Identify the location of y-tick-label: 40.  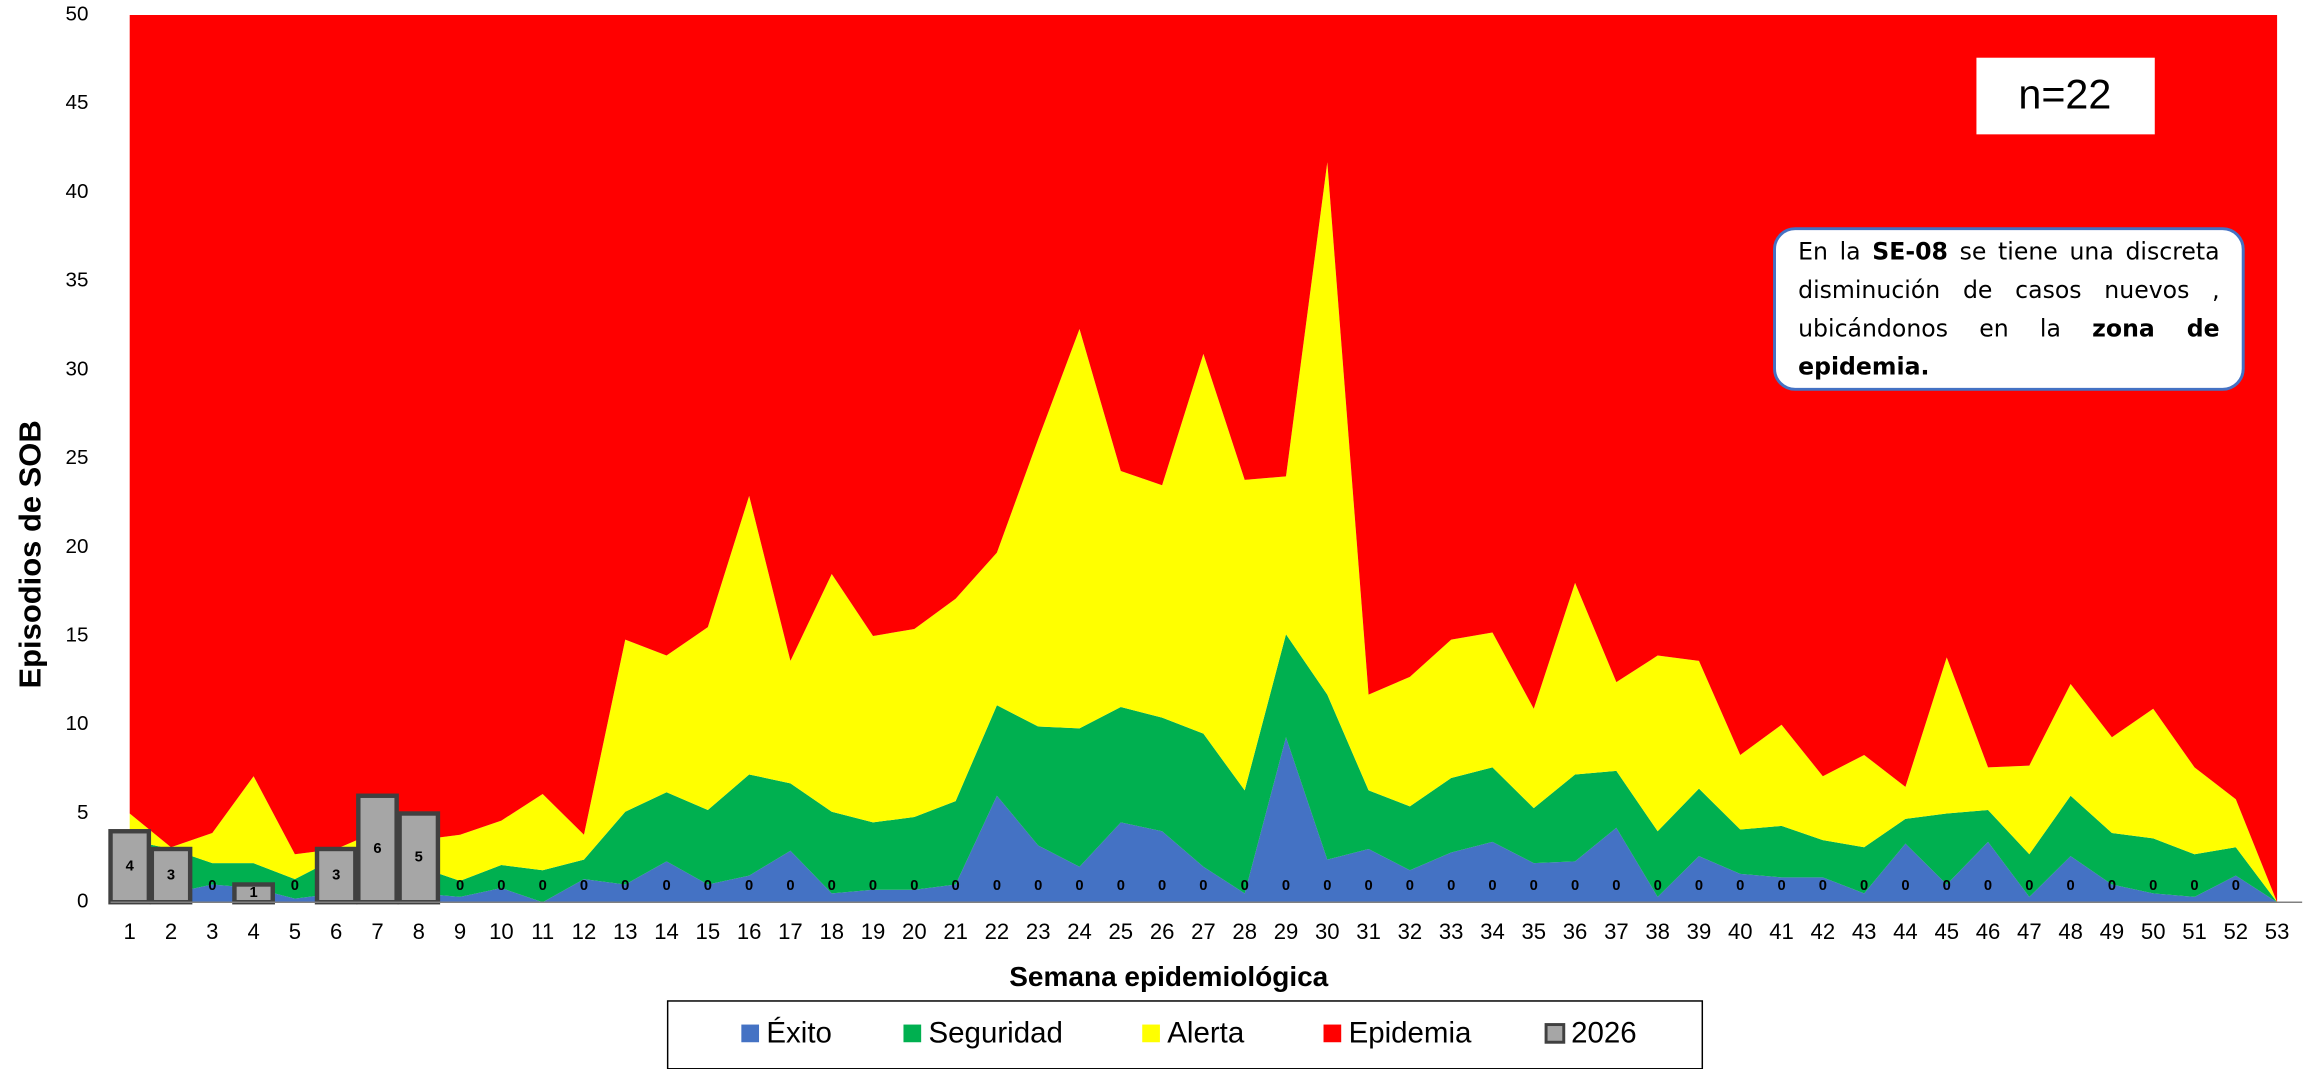
(76, 191).